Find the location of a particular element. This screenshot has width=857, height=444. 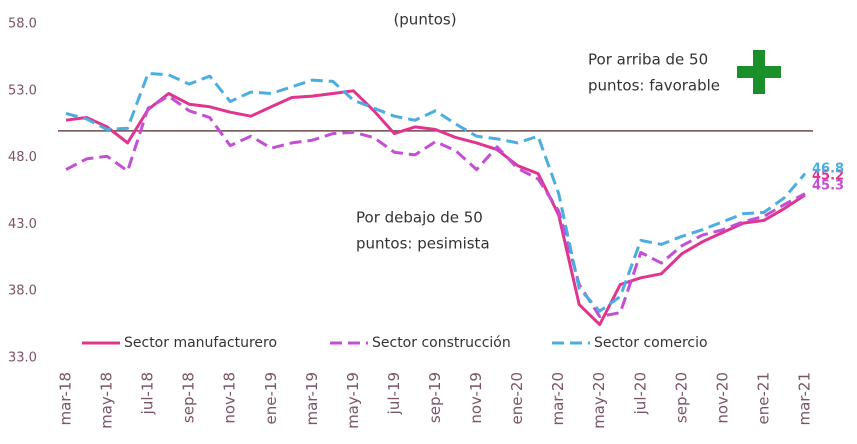

y-tick-label: 43.0 is located at coordinates (22, 224).